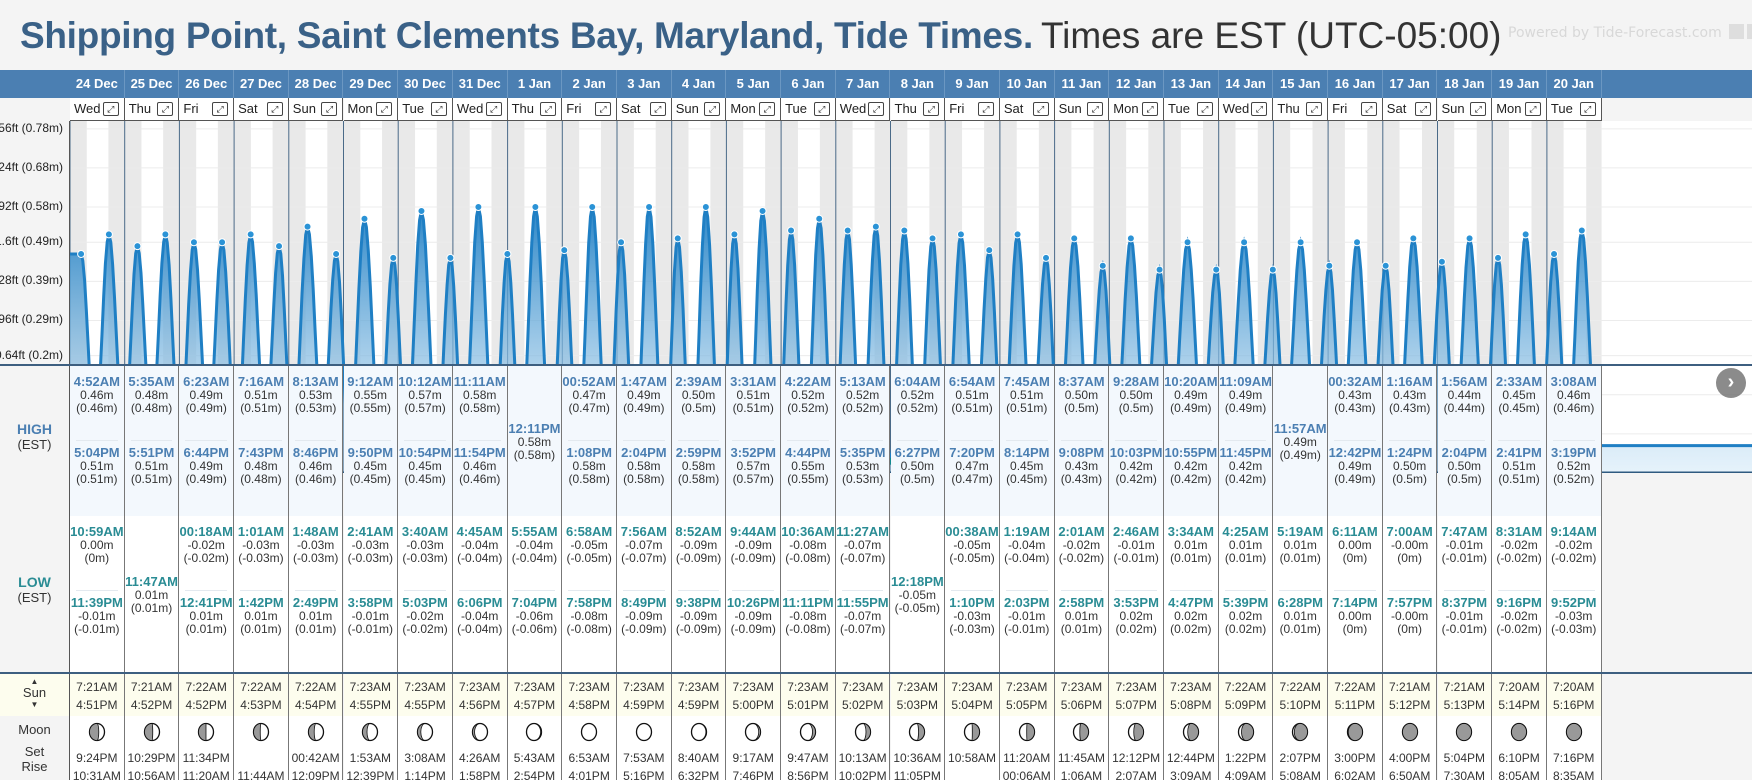 The height and width of the screenshot is (780, 1752). I want to click on date-header-cell: 6 Jan, so click(808, 84).